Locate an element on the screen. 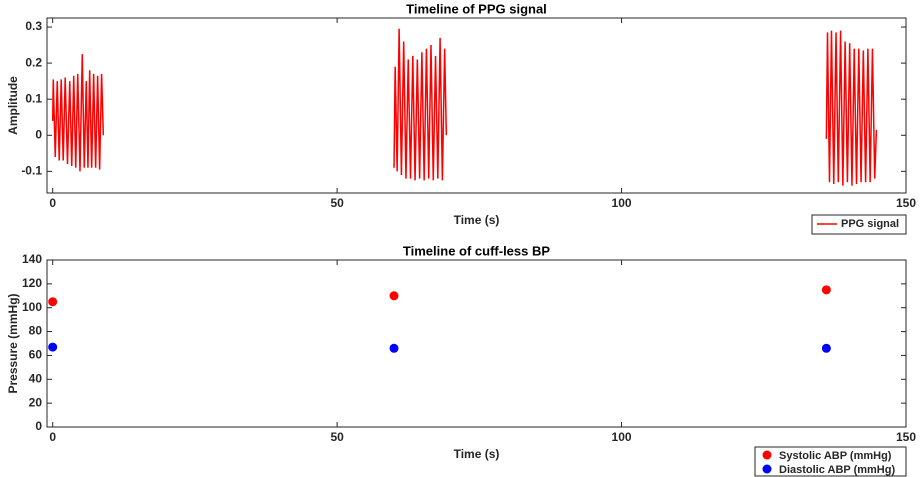 The image size is (922, 477). y-tick-label: 0.2 is located at coordinates (33, 62).